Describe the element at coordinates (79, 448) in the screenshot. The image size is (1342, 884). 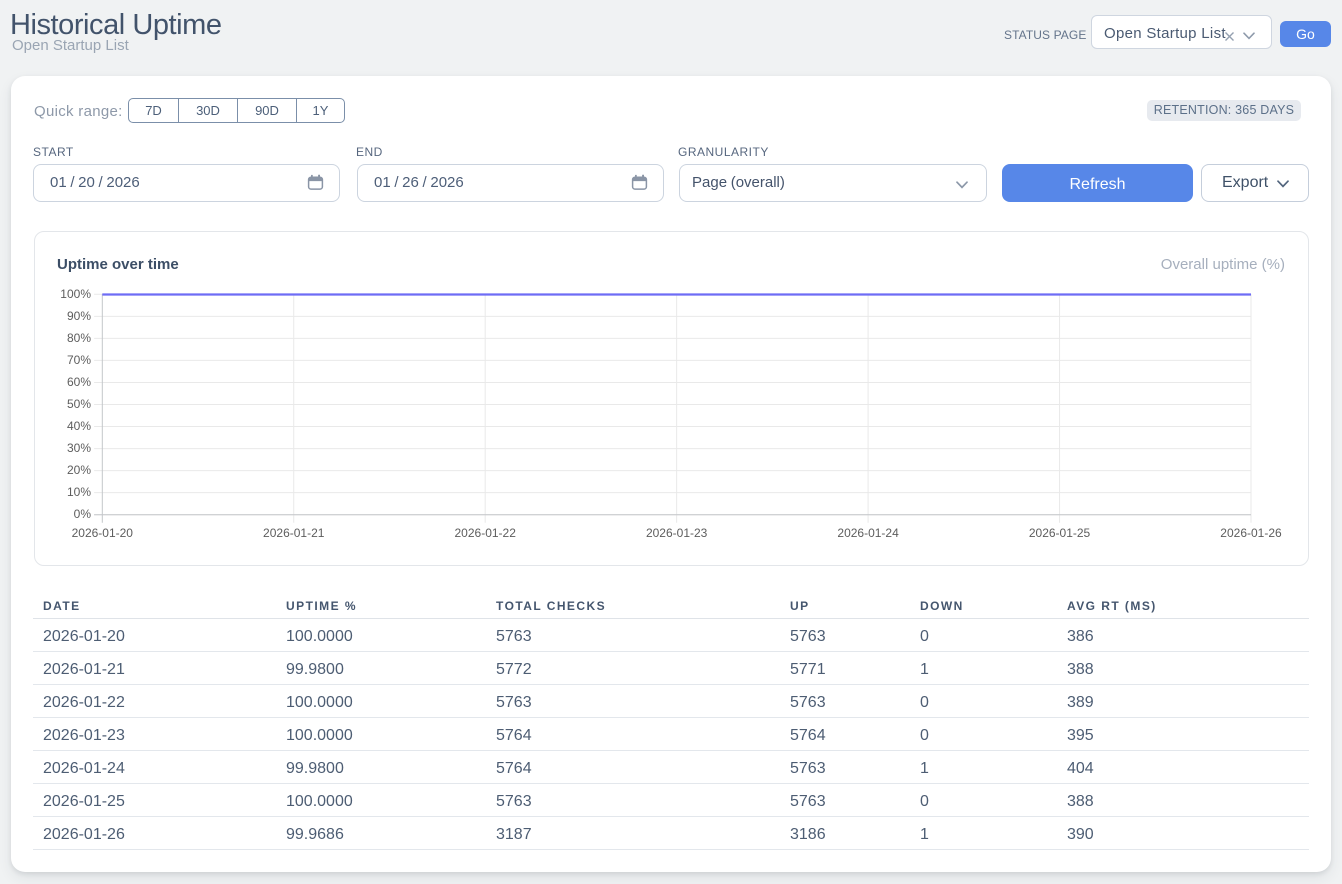
I see `svg-text: 30%` at that location.